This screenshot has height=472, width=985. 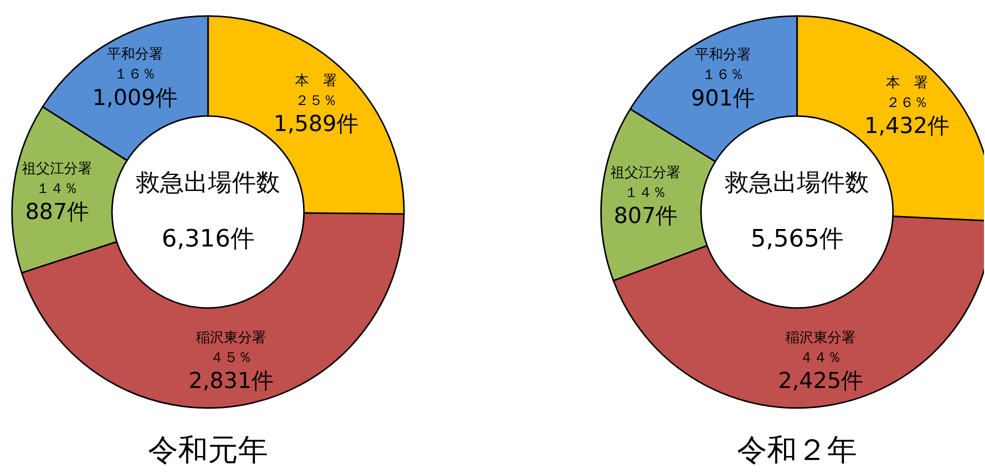 I want to click on data-label: 807件, so click(x=646, y=217).